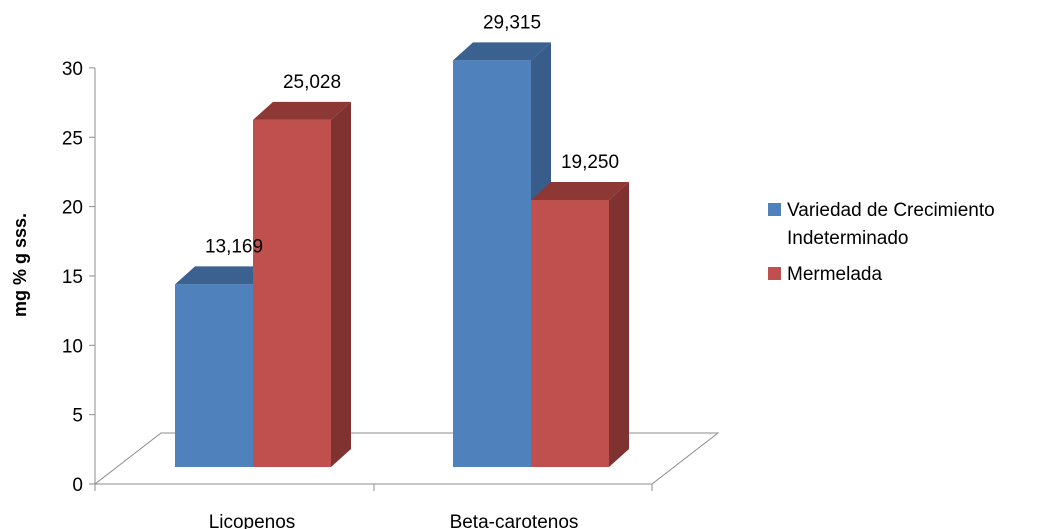  I want to click on legend-item-series-1: Variedad de Crecimiento Indeterminado, so click(913, 225).